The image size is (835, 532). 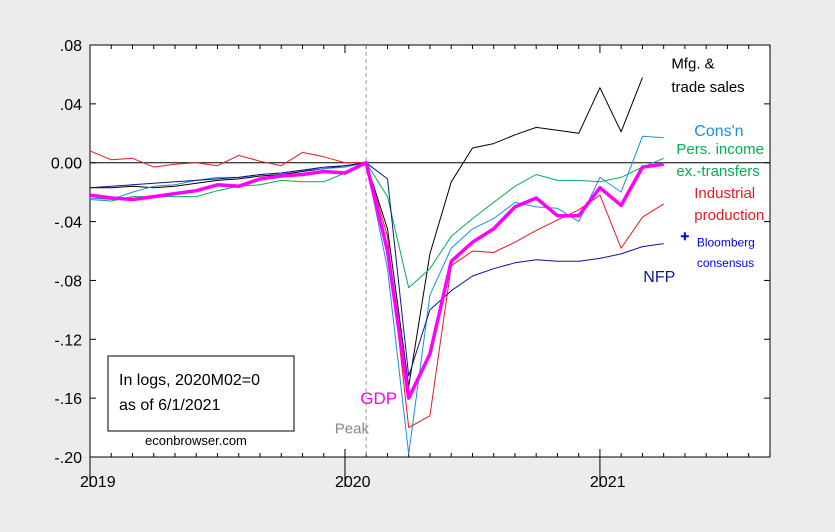 What do you see at coordinates (724, 193) in the screenshot?
I see `series-label: Industrial` at bounding box center [724, 193].